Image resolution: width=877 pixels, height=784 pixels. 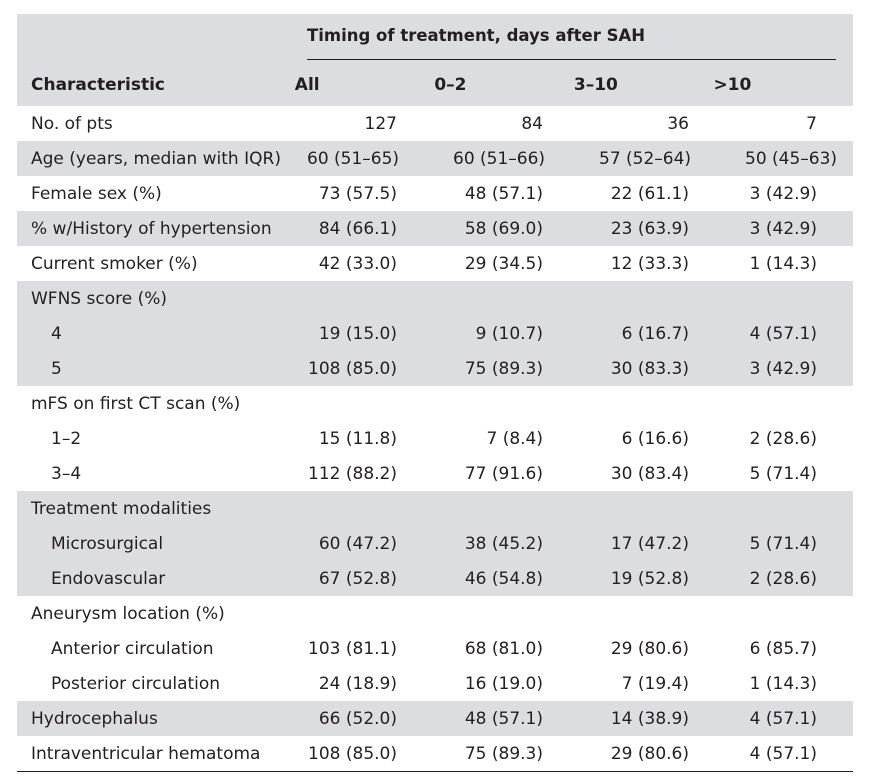 I want to click on row-label: Treatment modalities, so click(x=121, y=508).